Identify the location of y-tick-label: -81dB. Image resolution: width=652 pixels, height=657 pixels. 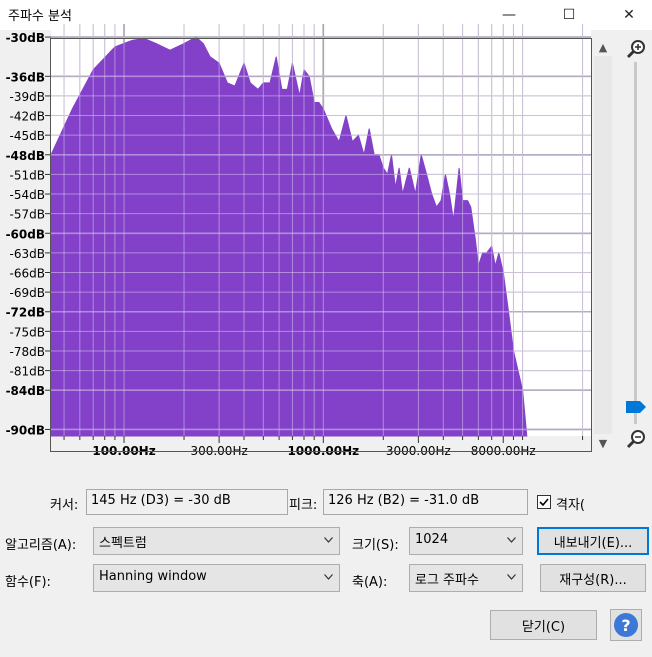
(27, 372).